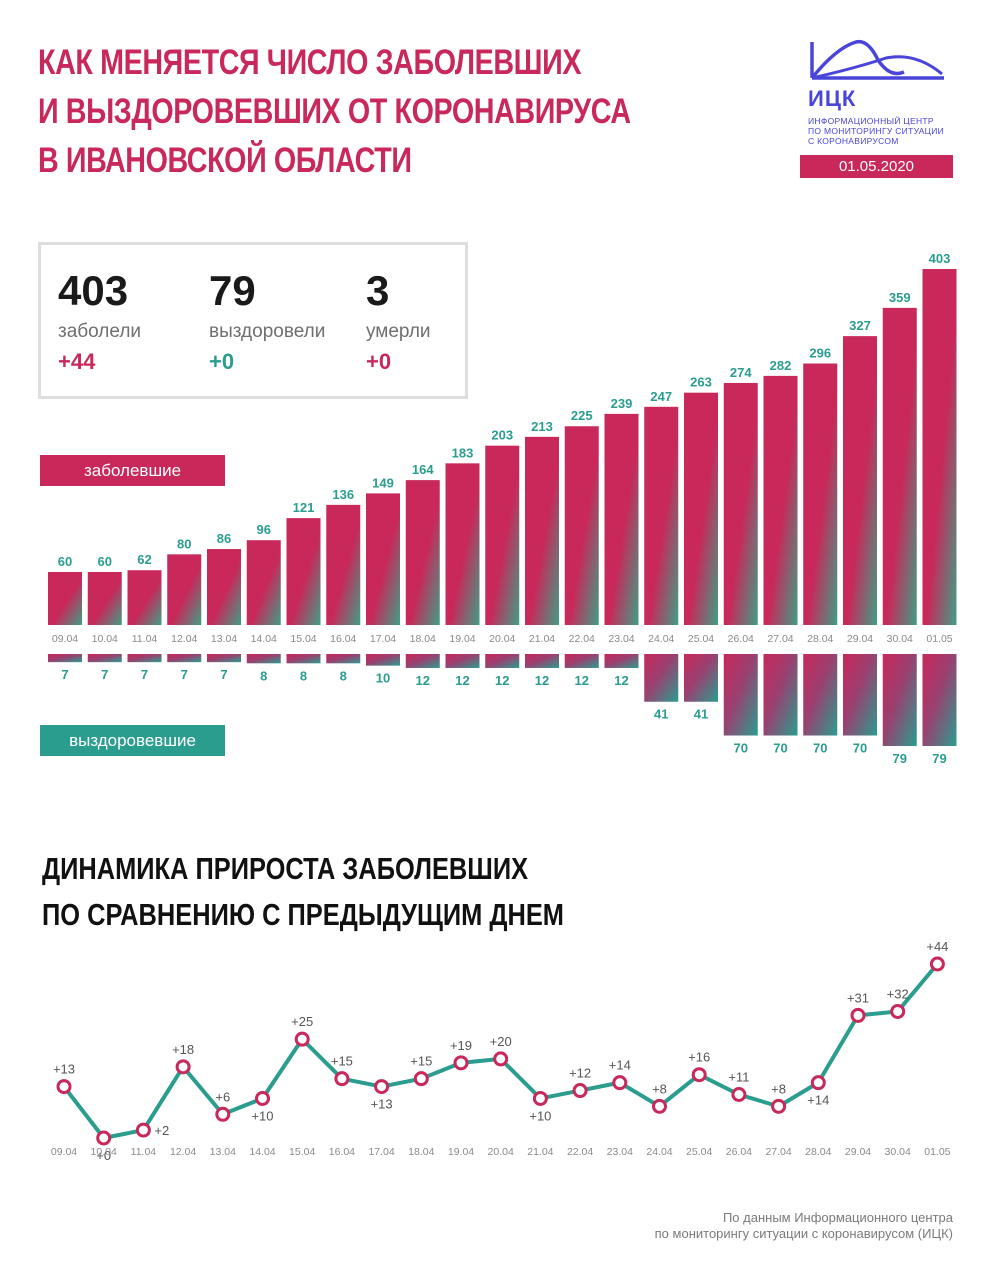  I want to click on x-tick-01.05: 01.05, so click(939, 639).